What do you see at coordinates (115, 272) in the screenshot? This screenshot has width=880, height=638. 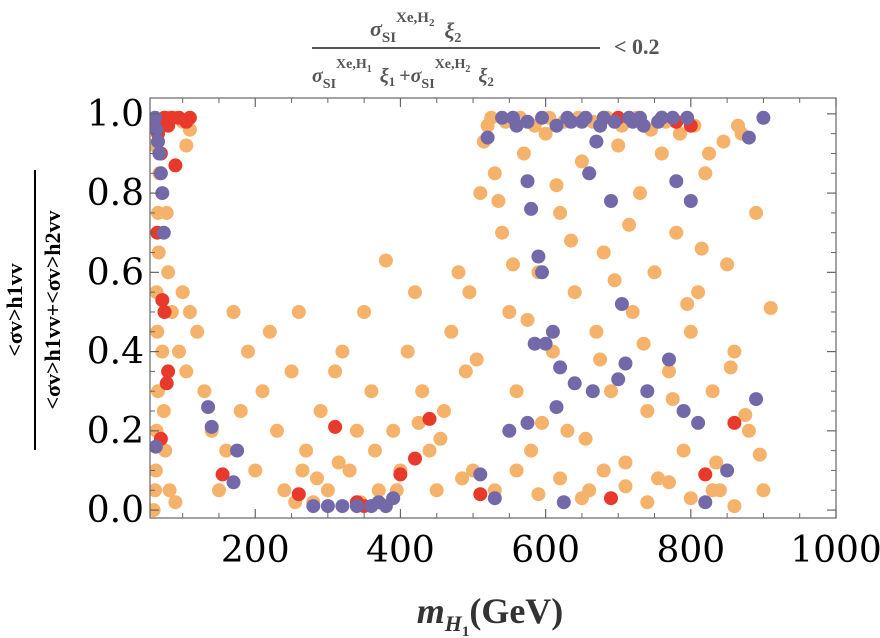 I see `y-tick-label: 0.6` at bounding box center [115, 272].